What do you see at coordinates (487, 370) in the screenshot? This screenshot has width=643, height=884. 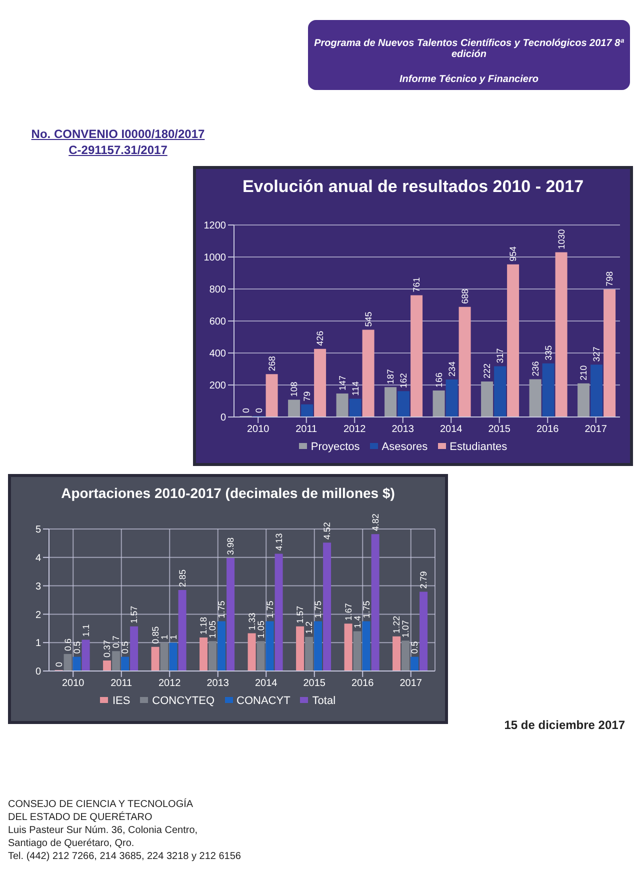 I see `data-label: 222` at bounding box center [487, 370].